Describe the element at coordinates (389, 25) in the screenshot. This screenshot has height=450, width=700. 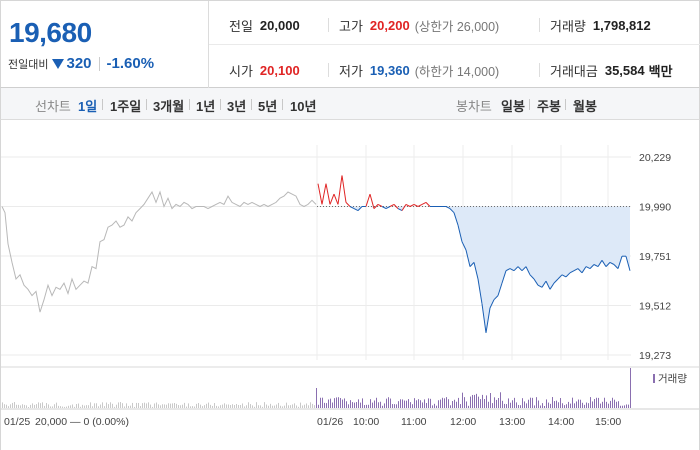
I see `high-value: 20,200` at that location.